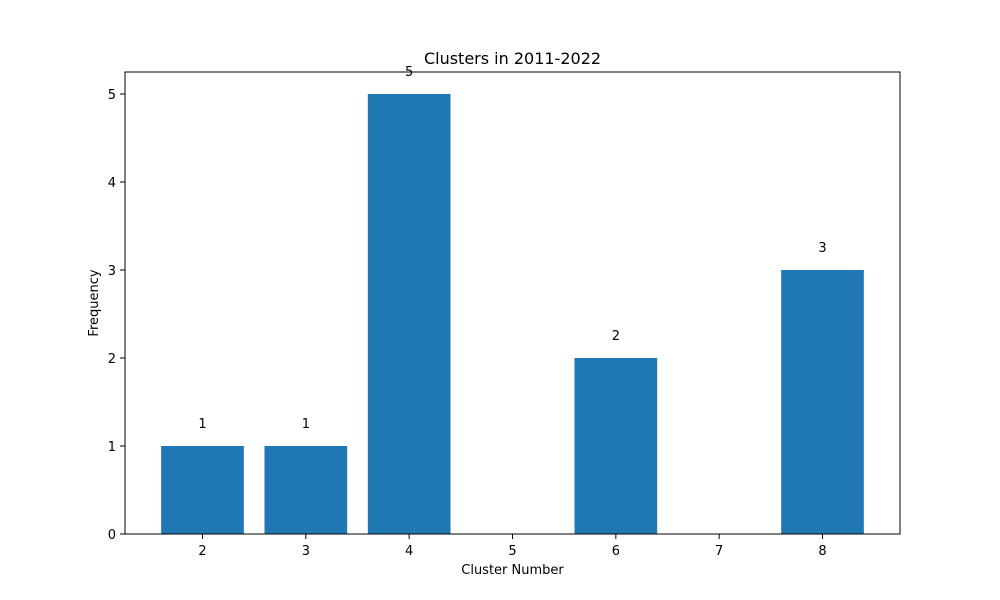 Image resolution: width=1000 pixels, height=600 pixels. What do you see at coordinates (202, 551) in the screenshot?
I see `x-tick-label-2: 2` at bounding box center [202, 551].